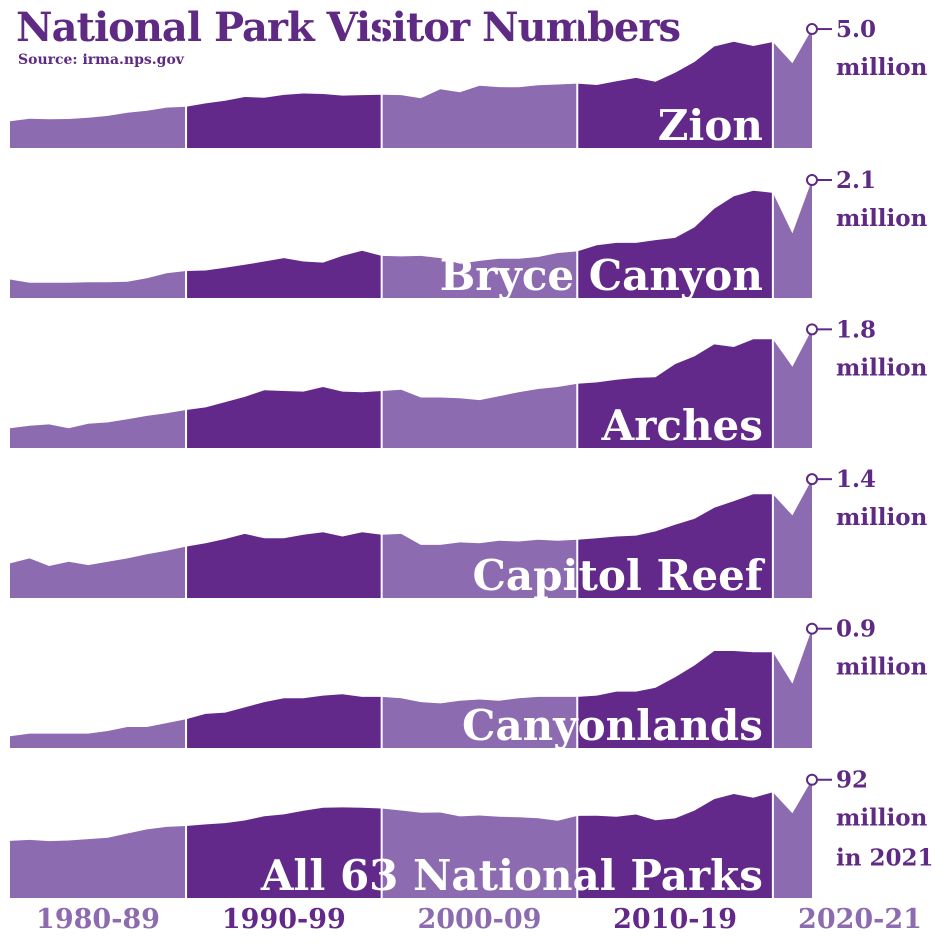 Image resolution: width=948 pixels, height=947 pixels. Describe the element at coordinates (469, 679) in the screenshot. I see `panel-canyonlands: 0.9 million Canyonlands` at that location.